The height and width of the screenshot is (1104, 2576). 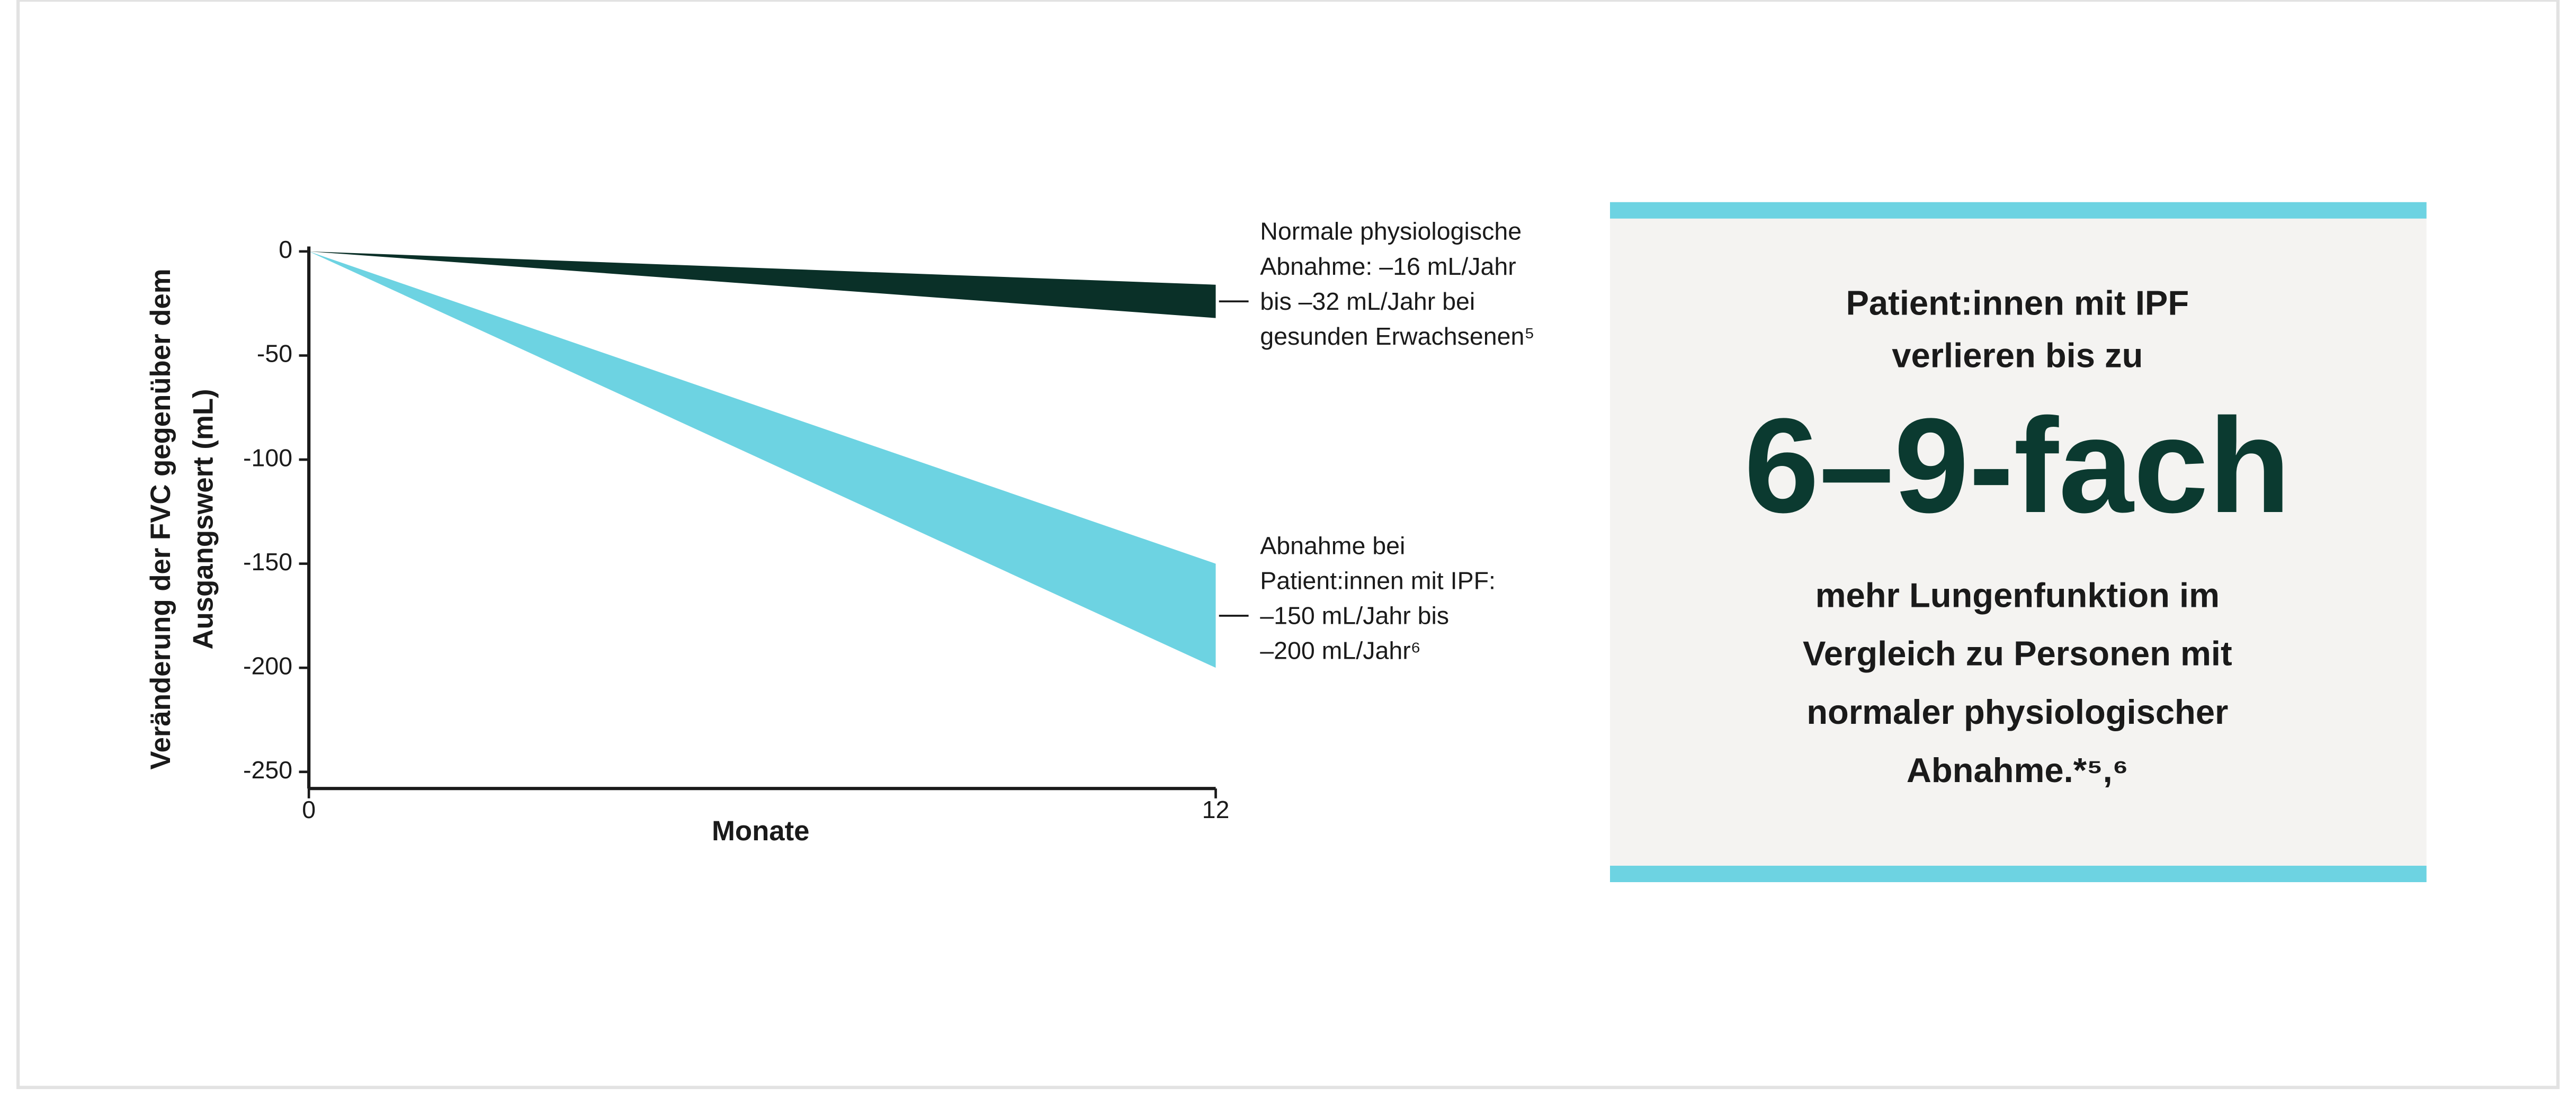 What do you see at coordinates (2017, 653) in the screenshot?
I see `callout-body: Vergleich zu Personen mit` at bounding box center [2017, 653].